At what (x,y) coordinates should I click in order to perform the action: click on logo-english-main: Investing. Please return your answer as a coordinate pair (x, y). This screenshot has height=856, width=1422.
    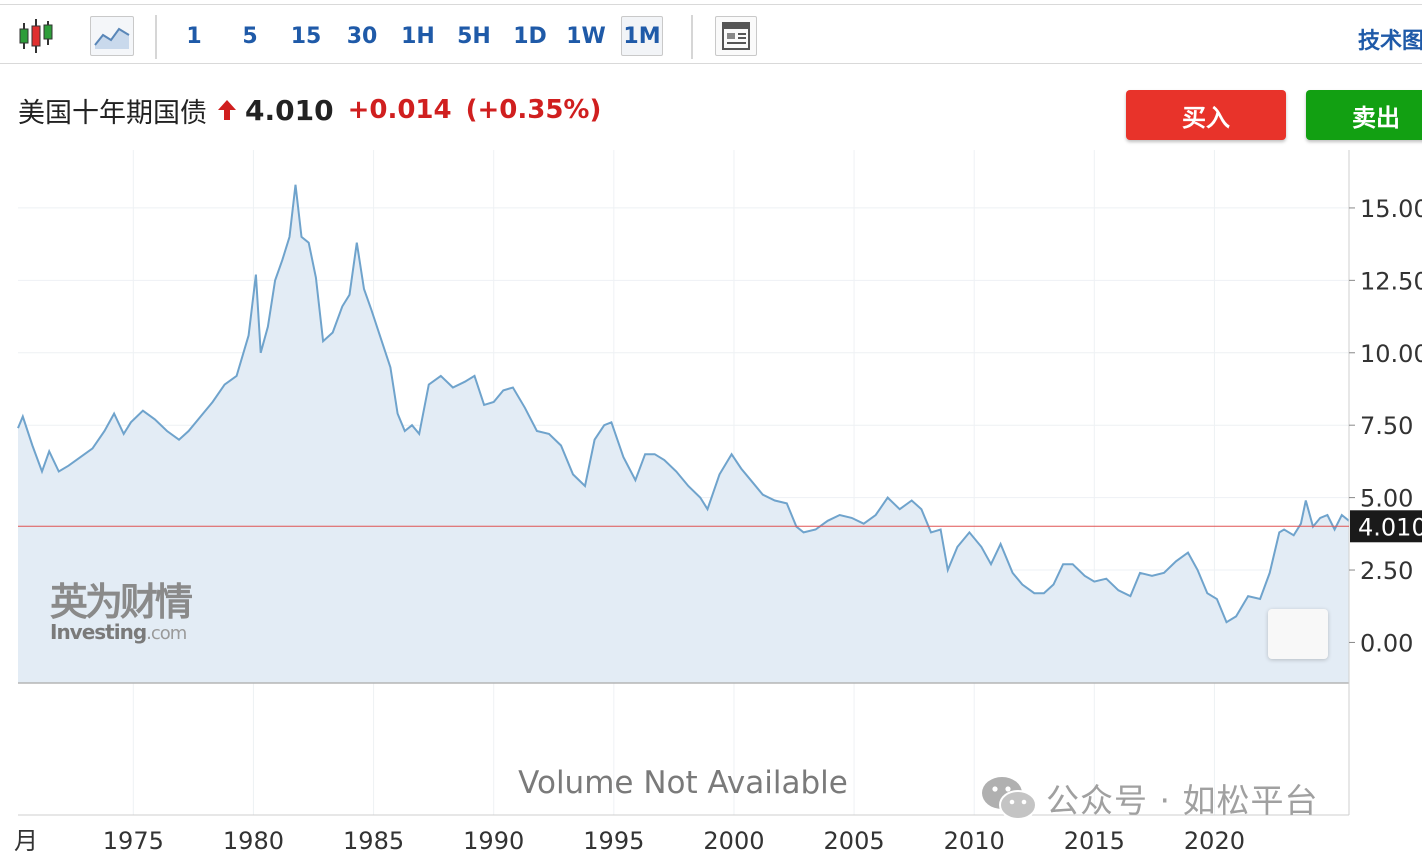
    Looking at the image, I should click on (98, 632).